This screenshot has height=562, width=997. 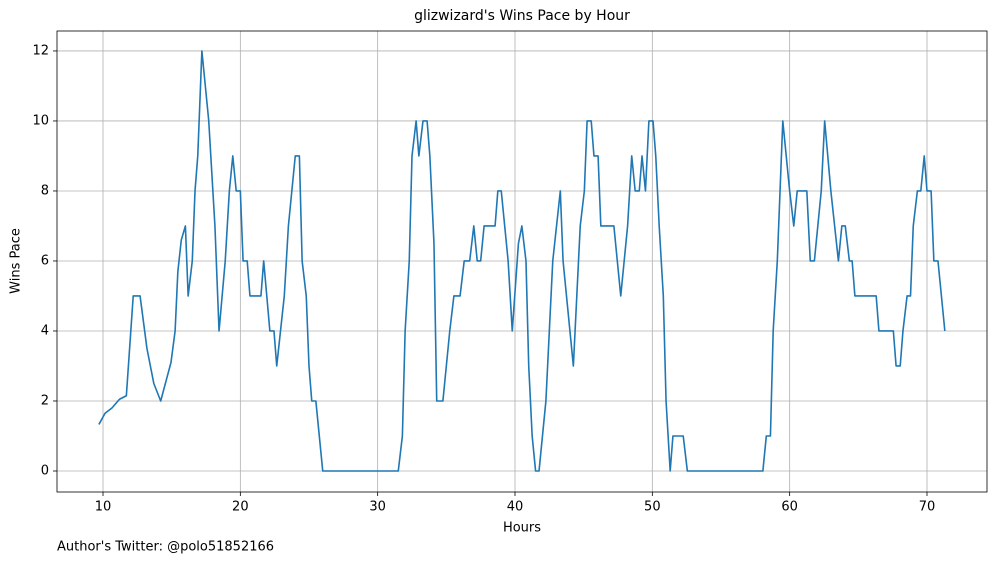 What do you see at coordinates (377, 507) in the screenshot?
I see `x-tick-label: 30` at bounding box center [377, 507].